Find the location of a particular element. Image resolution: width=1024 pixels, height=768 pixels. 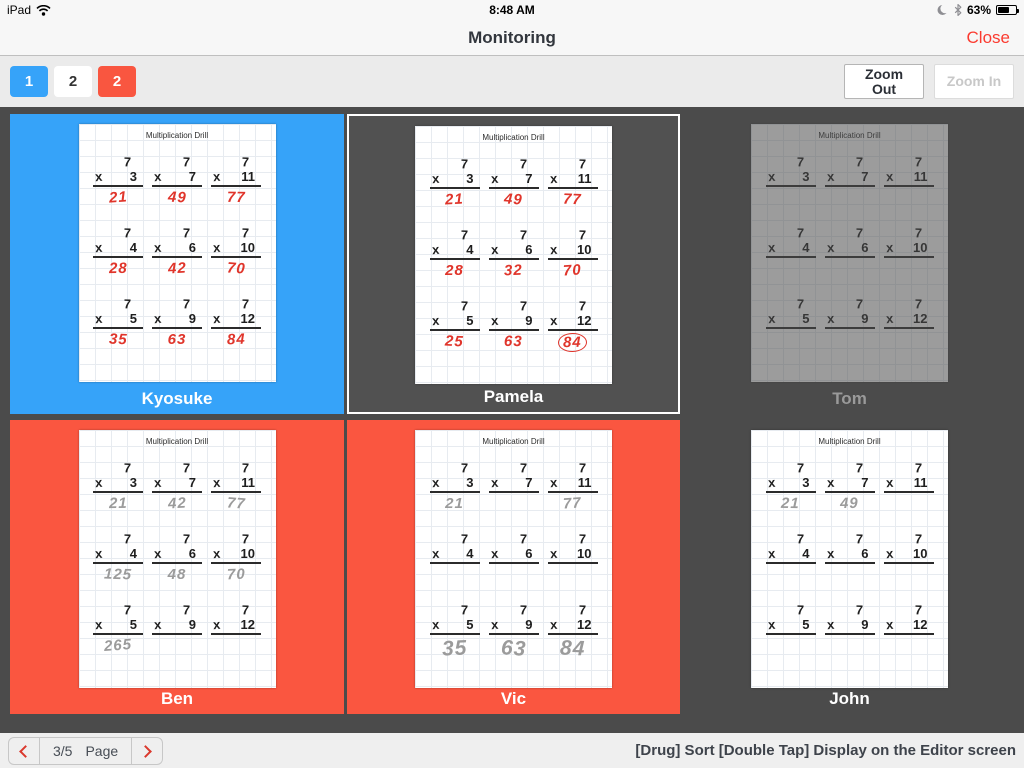

page-button-red-2: 2 is located at coordinates (117, 81).